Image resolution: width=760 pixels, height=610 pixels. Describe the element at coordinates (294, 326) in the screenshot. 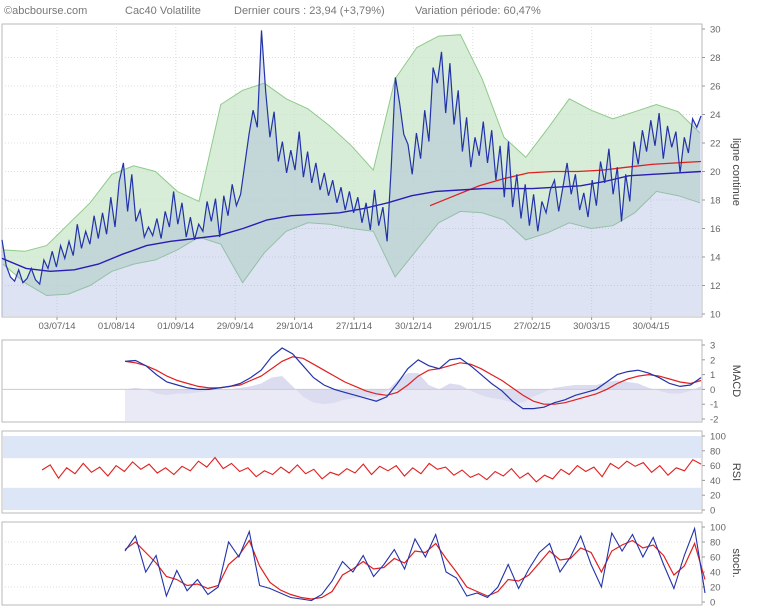

I see `x-tick-label: 29/10/14` at that location.